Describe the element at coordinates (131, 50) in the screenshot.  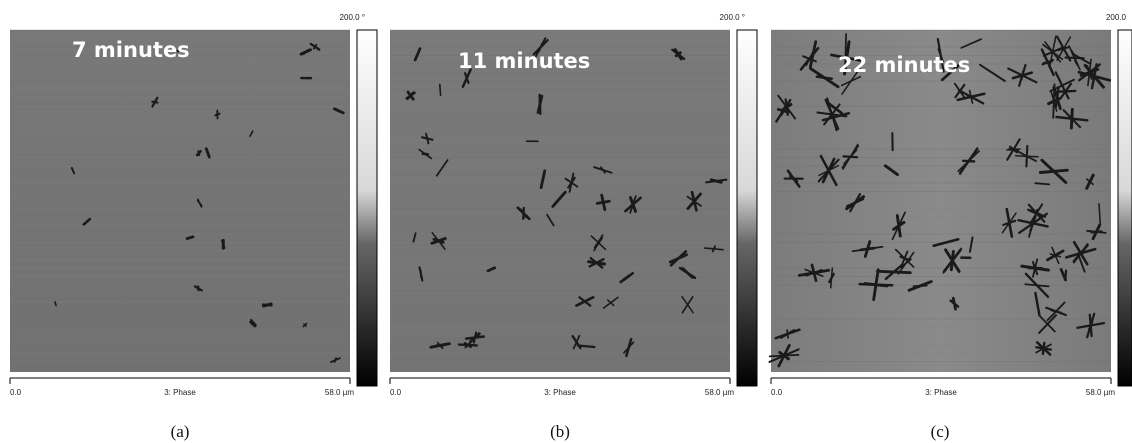
I see `time-label: 7 minutes` at that location.